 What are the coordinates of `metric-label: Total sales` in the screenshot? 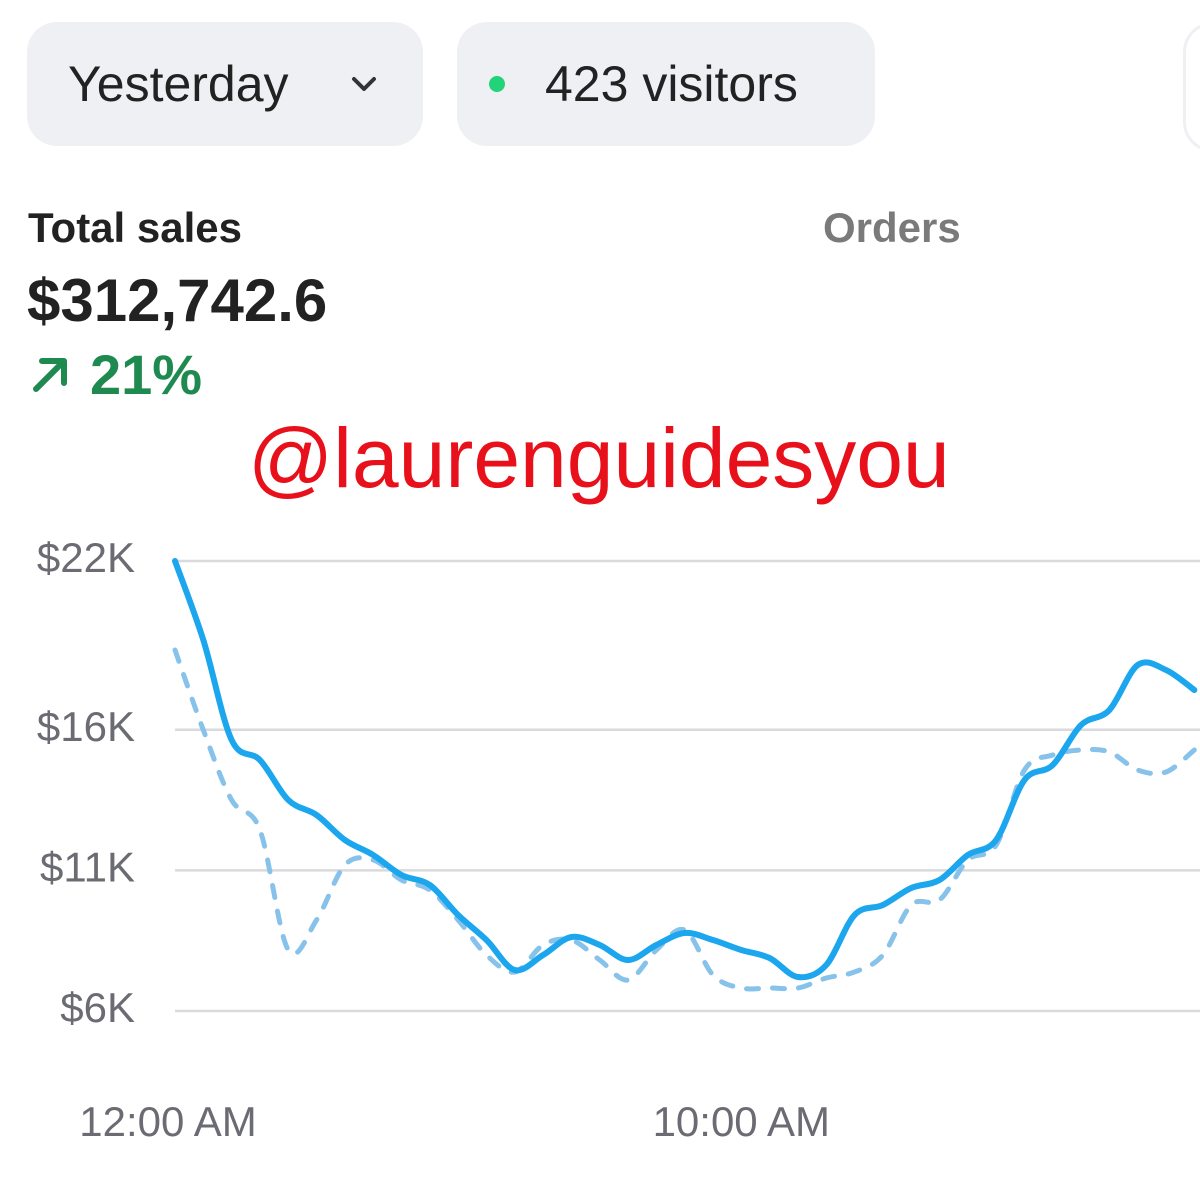 It's located at (135, 227).